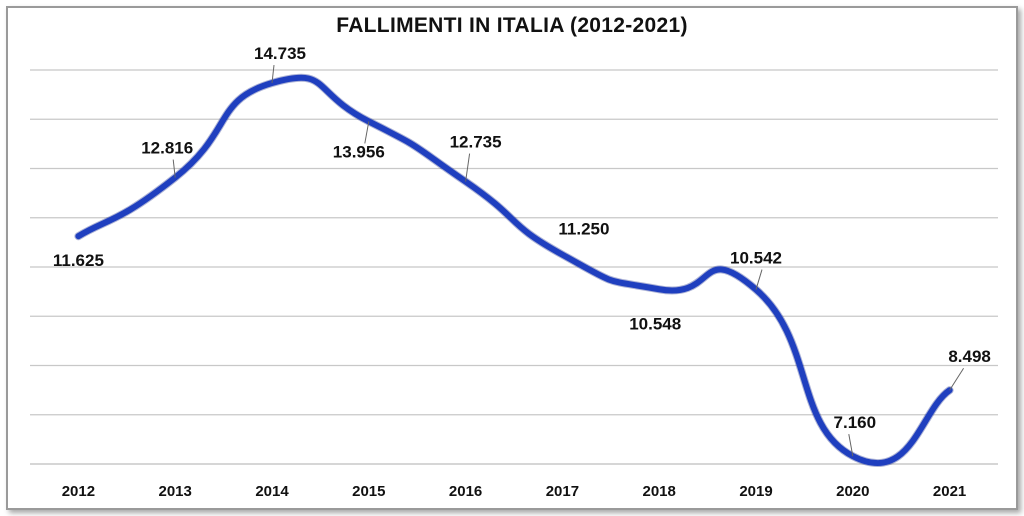 The image size is (1024, 516). I want to click on data-label: 7.160, so click(855, 422).